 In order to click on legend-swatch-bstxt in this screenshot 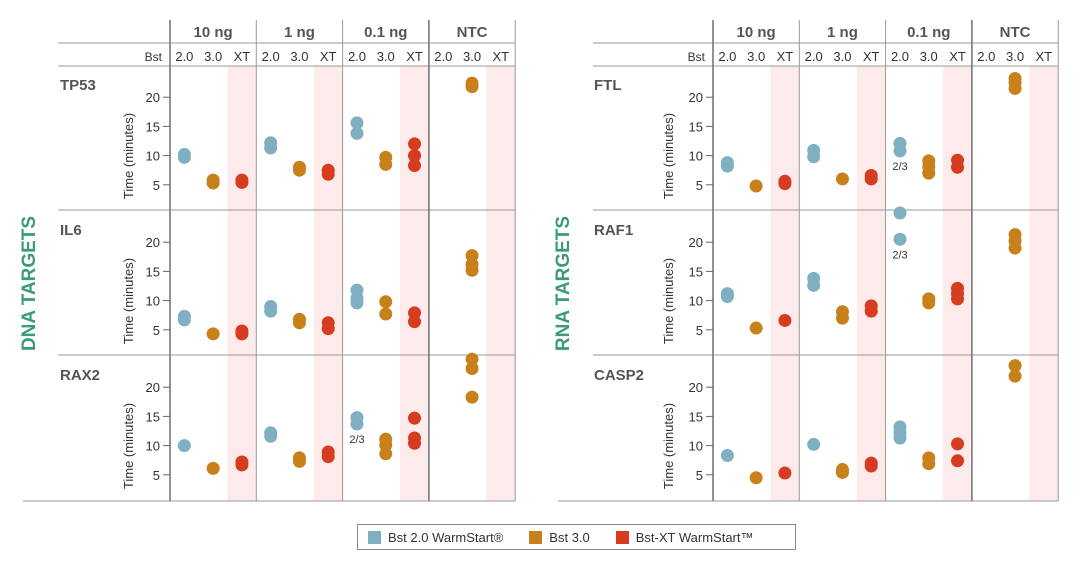, I will do `click(622, 537)`.